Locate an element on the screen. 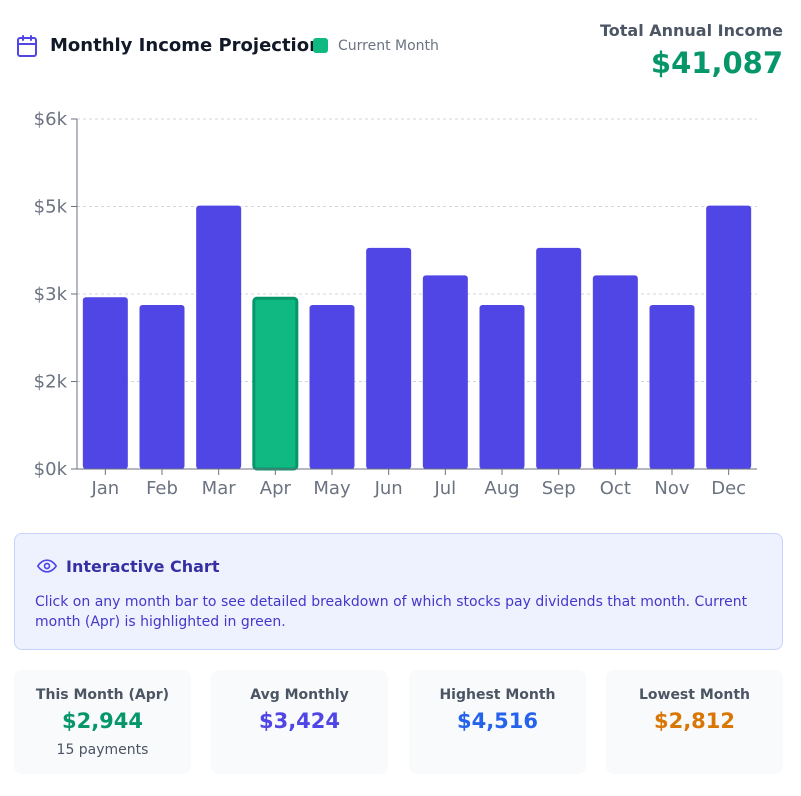 The width and height of the screenshot is (801, 796). x-tick-label: Jan is located at coordinates (104, 488).